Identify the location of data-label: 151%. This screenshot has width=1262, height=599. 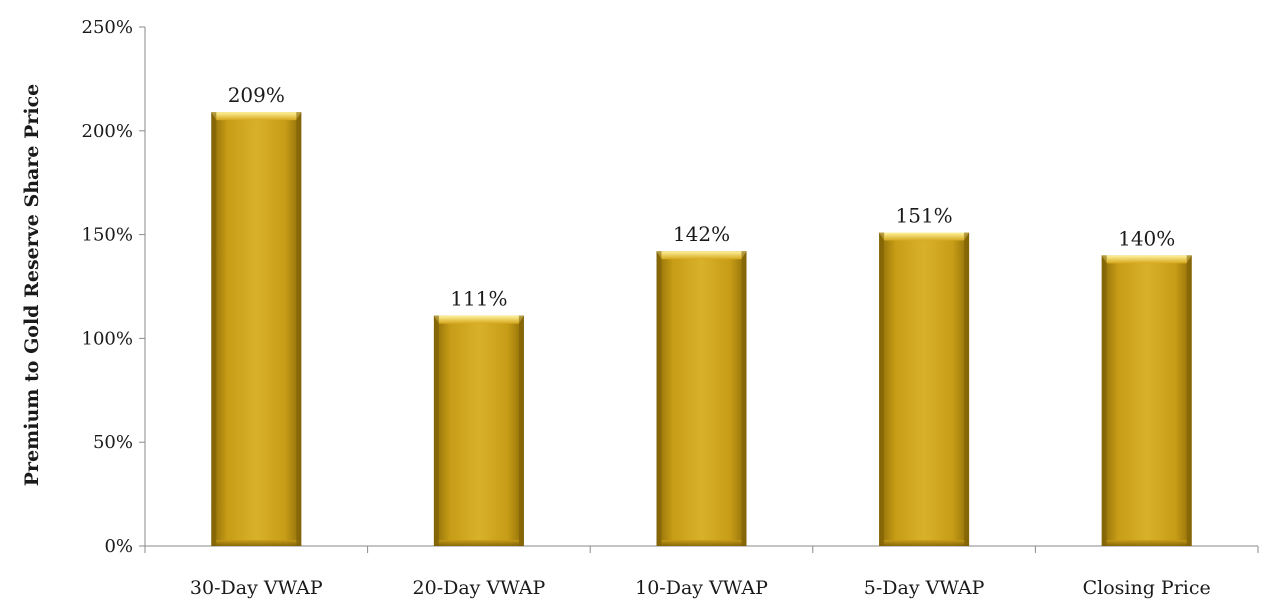
(924, 216).